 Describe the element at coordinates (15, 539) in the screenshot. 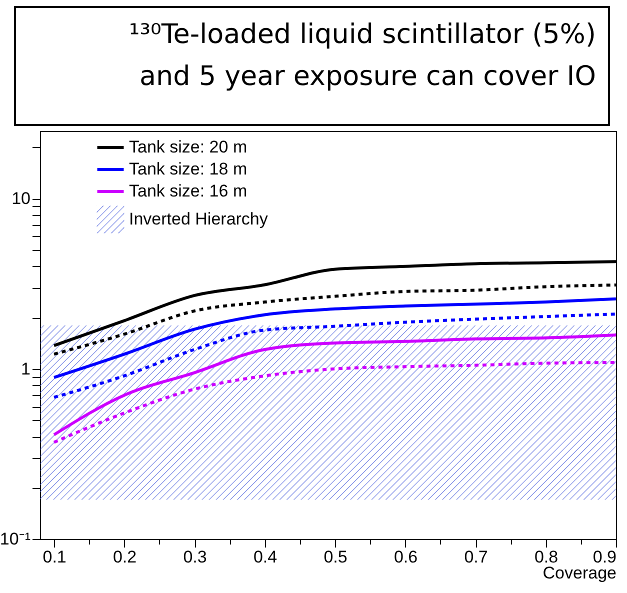

I see `y-tick-label: 10⁻¹` at that location.